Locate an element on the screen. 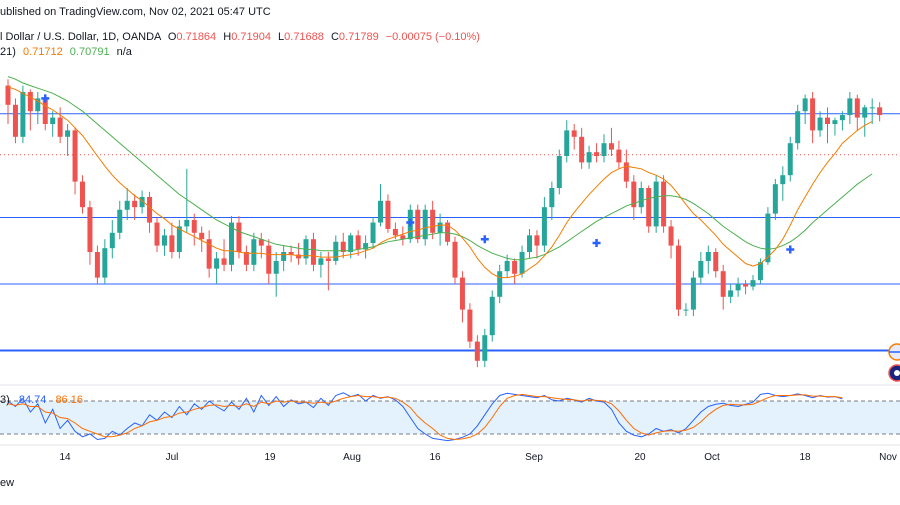 This screenshot has height=505, width=900. stoch-layer is located at coordinates (450, 417).